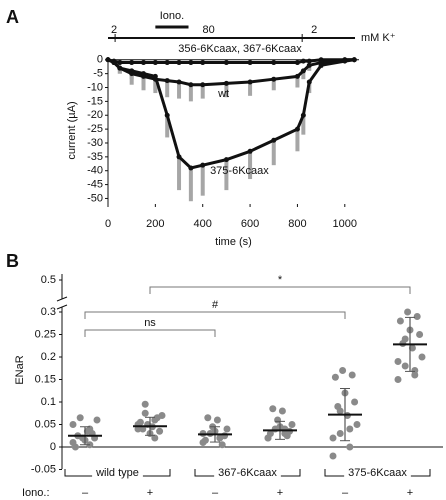 This screenshot has width=446, height=500. What do you see at coordinates (377, 473) in the screenshot?
I see `group-label: 375-6Kcaax` at bounding box center [377, 473].